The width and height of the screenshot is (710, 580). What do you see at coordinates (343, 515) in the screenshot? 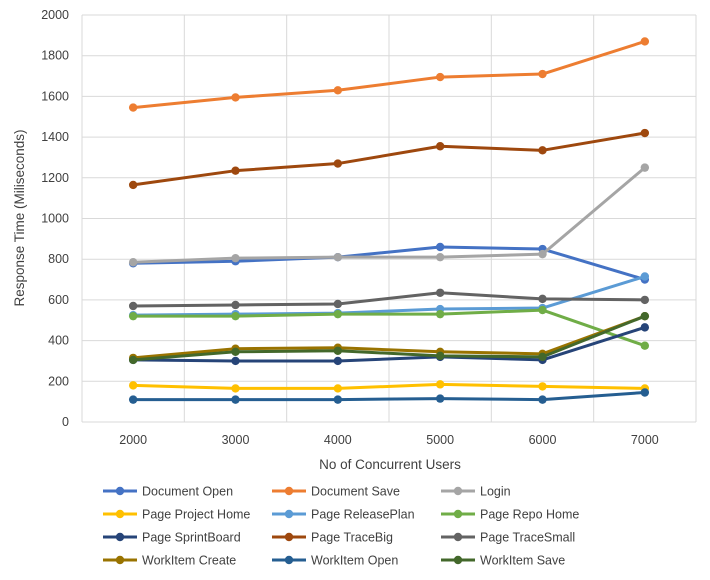
I see `legend-item: Page ReleasePlan` at bounding box center [343, 515].